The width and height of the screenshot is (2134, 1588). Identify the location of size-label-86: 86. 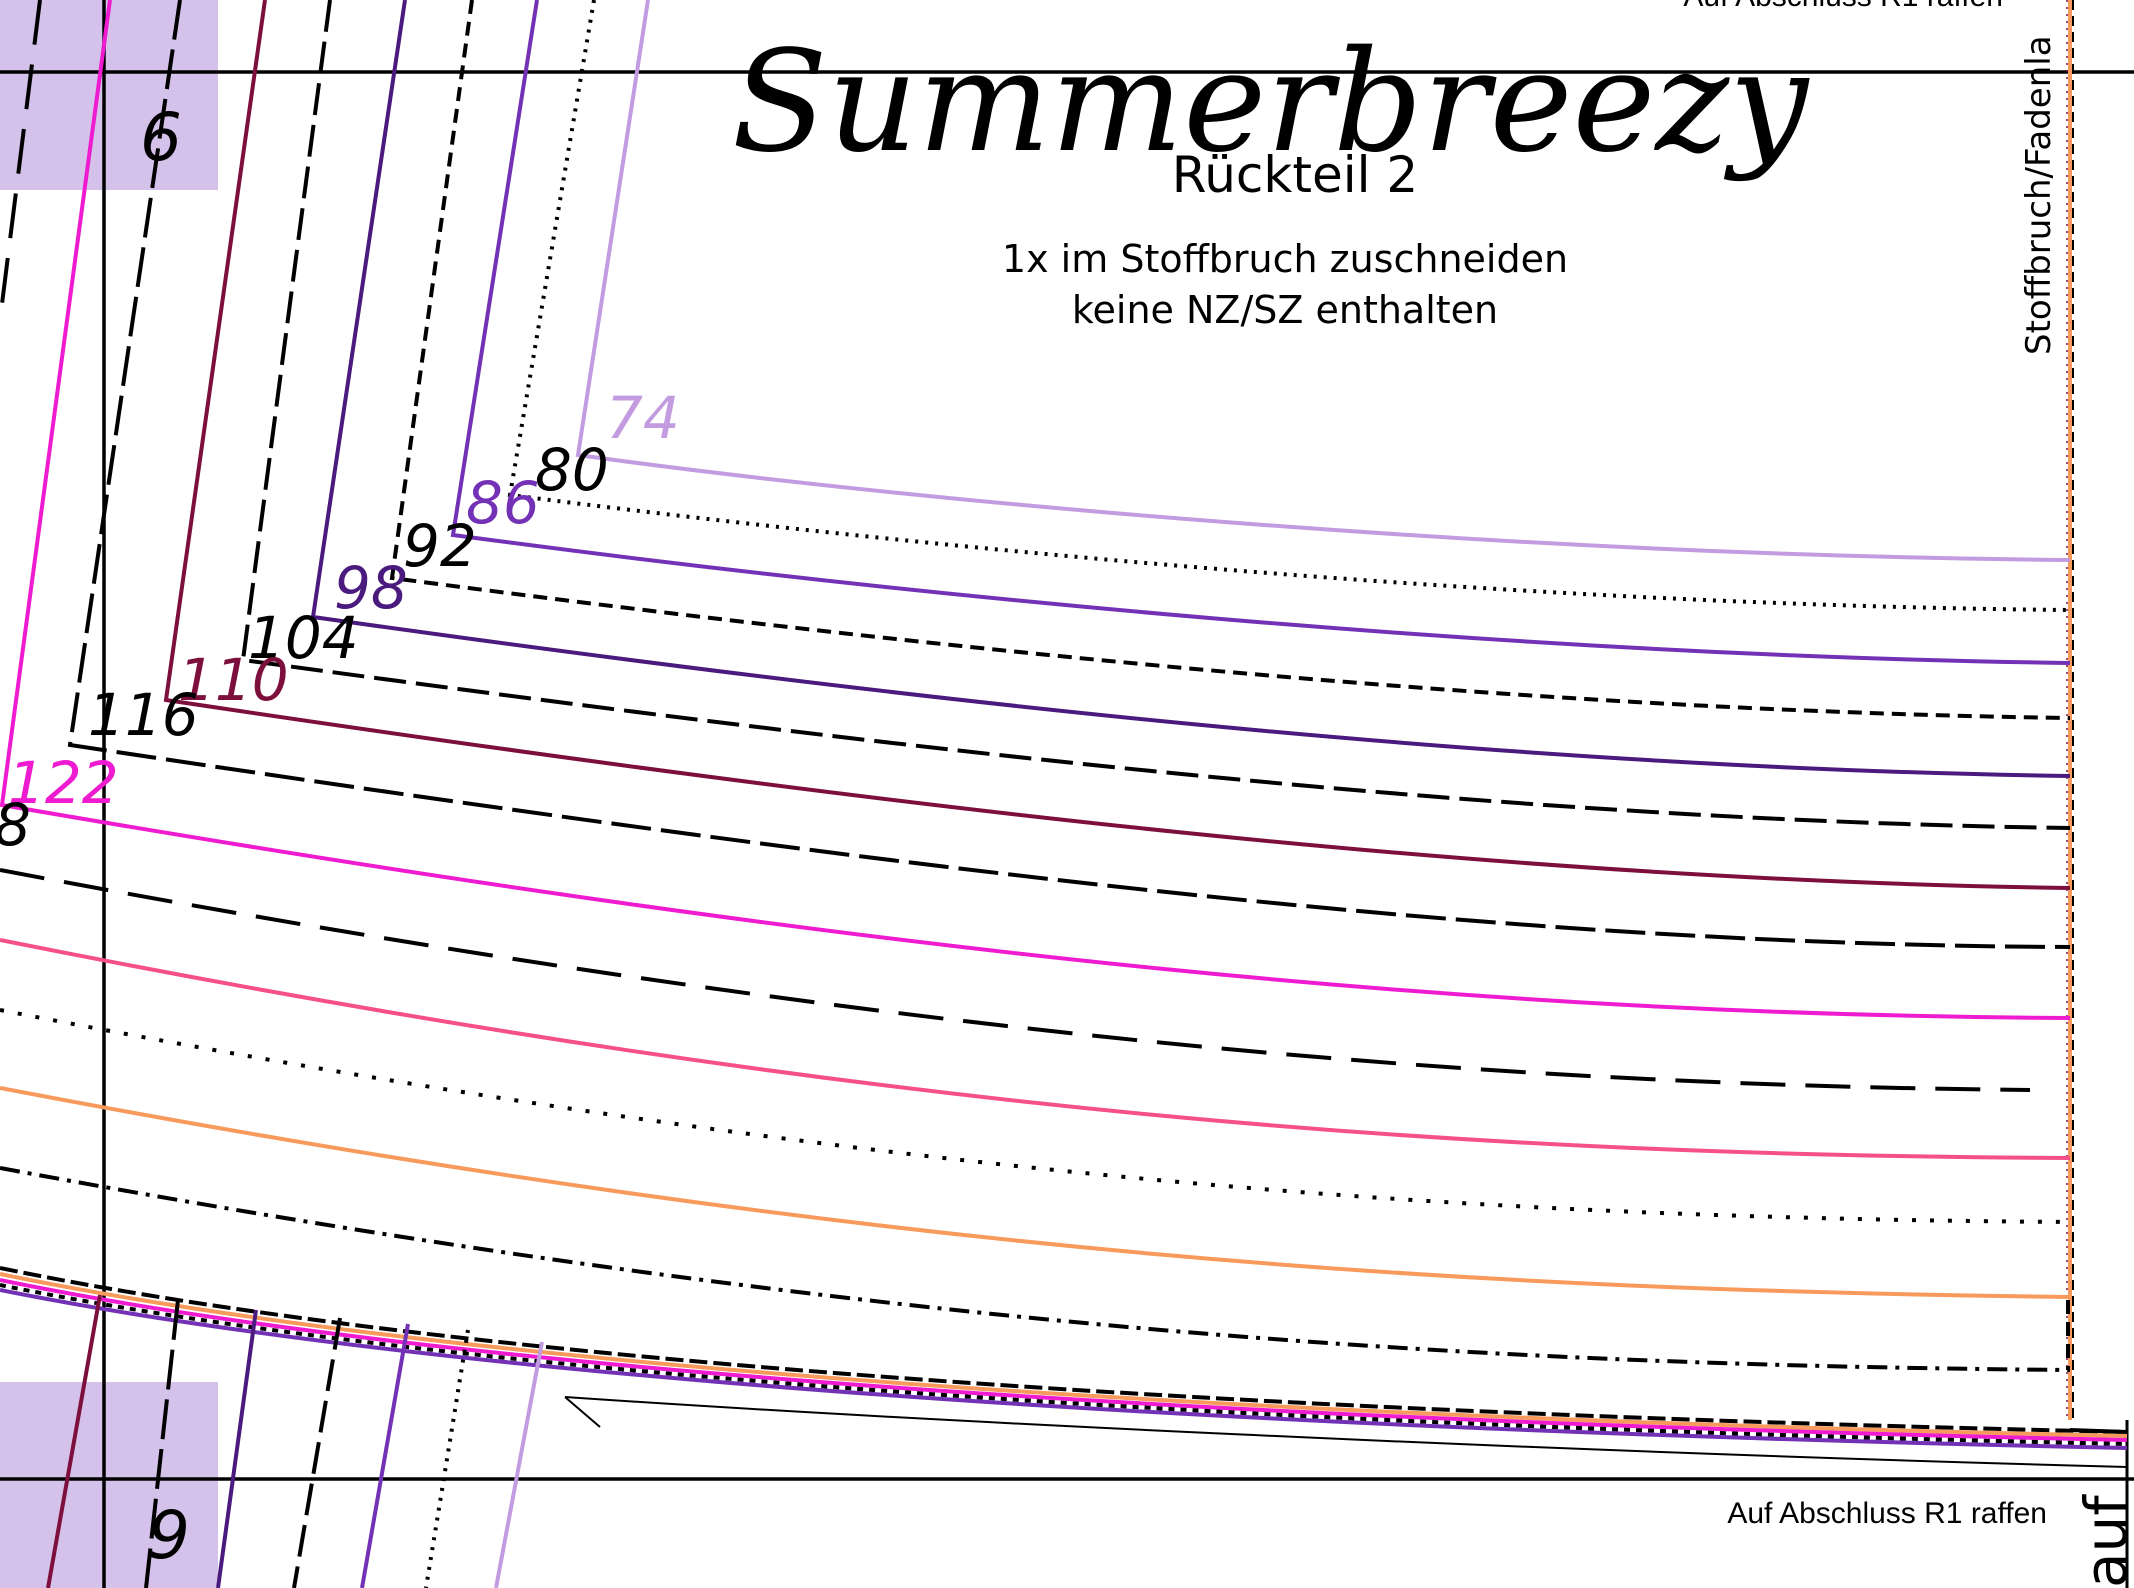
(503, 503).